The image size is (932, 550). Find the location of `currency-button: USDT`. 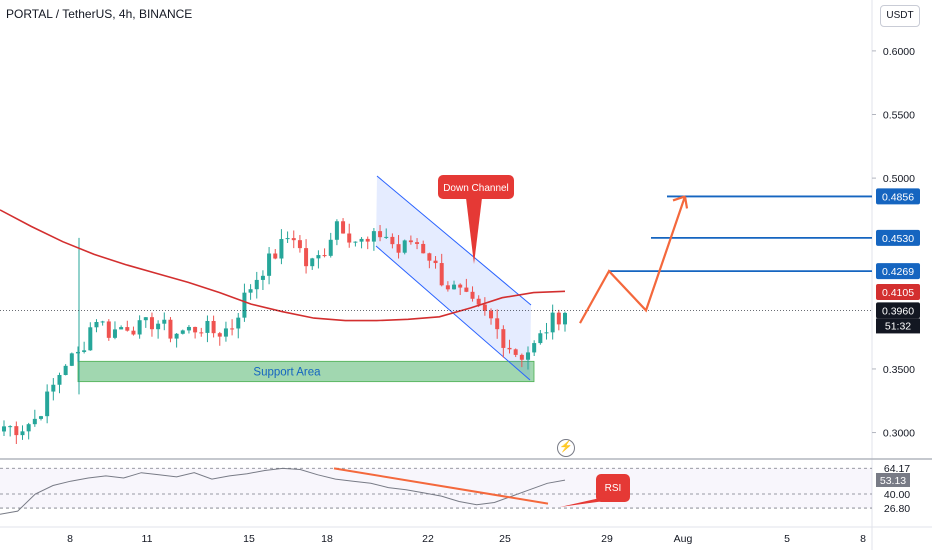

currency-button: USDT is located at coordinates (900, 16).